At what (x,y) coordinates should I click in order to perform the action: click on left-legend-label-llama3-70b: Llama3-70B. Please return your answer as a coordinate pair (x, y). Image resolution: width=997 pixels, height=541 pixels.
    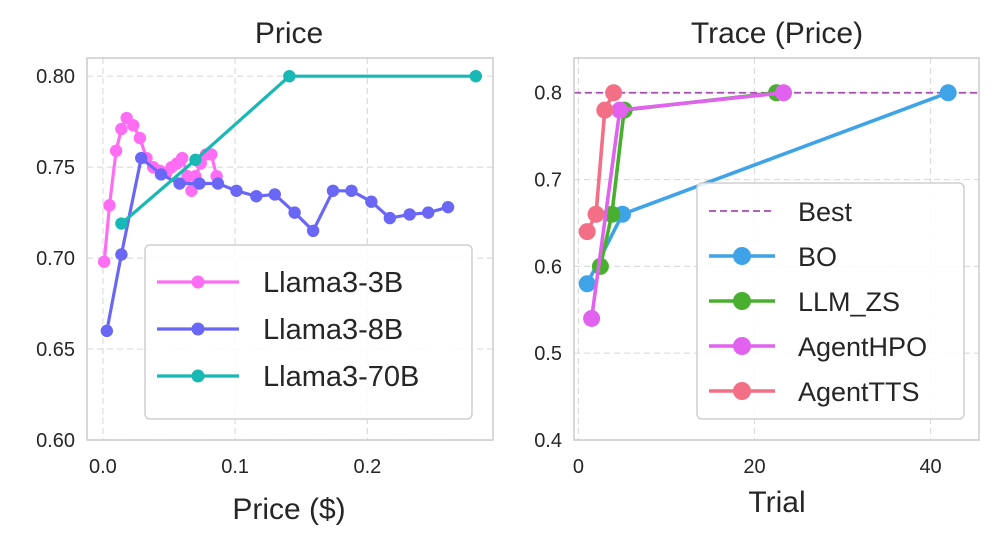
    Looking at the image, I should click on (341, 377).